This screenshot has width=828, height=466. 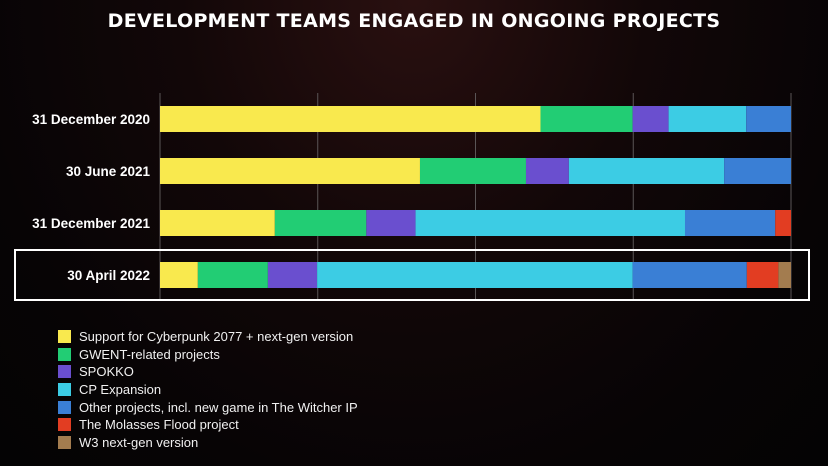 What do you see at coordinates (108, 171) in the screenshot?
I see `category-label: 30 June 2021` at bounding box center [108, 171].